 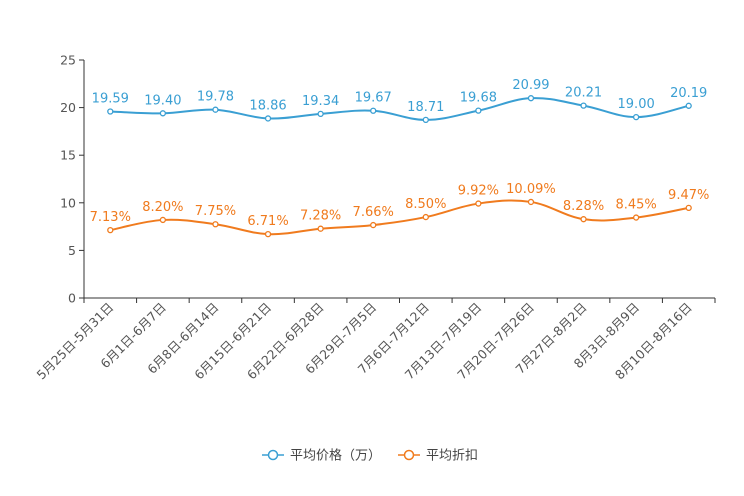 I want to click on data-label: 9.92%, so click(x=478, y=191).